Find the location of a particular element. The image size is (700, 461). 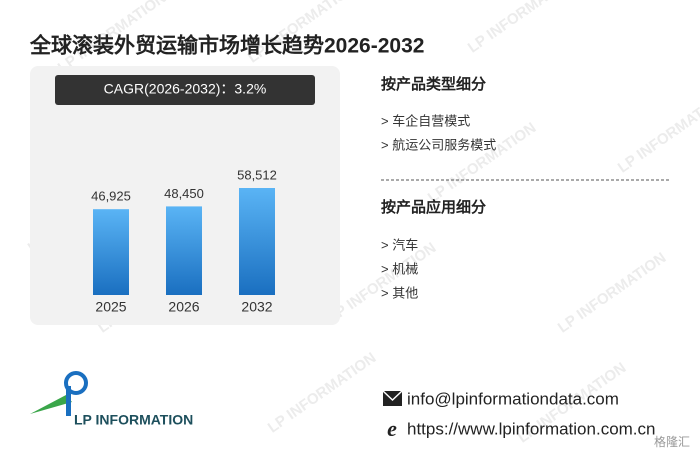

x-tick-label: 2026 is located at coordinates (183, 307).